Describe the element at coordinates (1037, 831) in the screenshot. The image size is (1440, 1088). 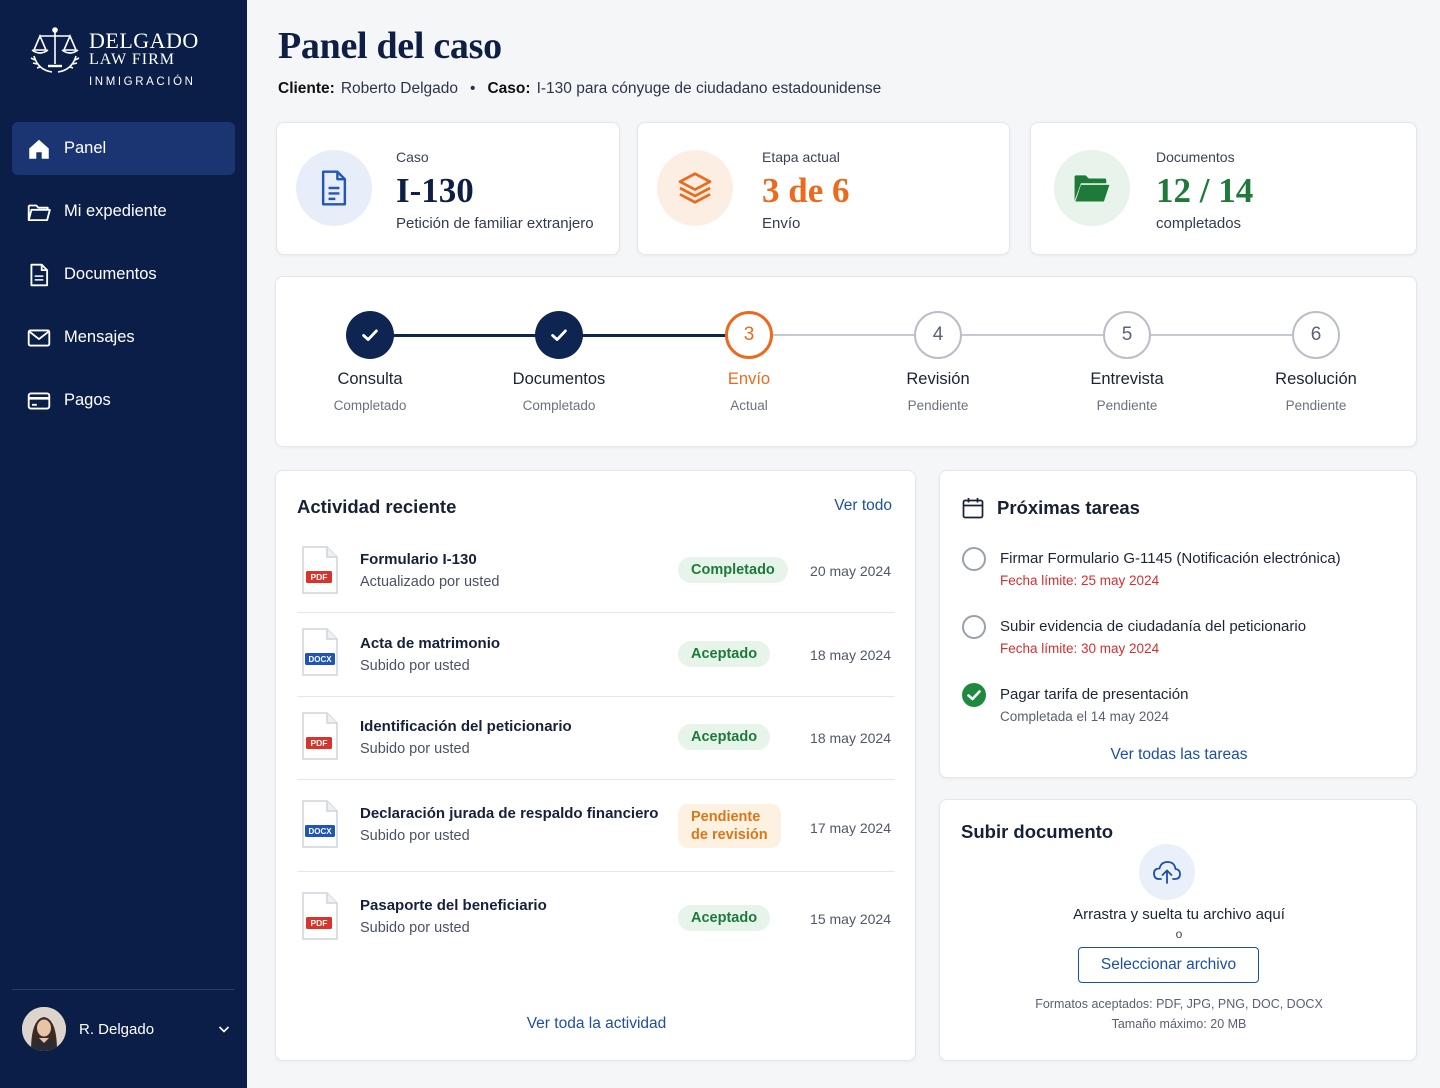
I see `upload-document-title: Subir documento` at that location.